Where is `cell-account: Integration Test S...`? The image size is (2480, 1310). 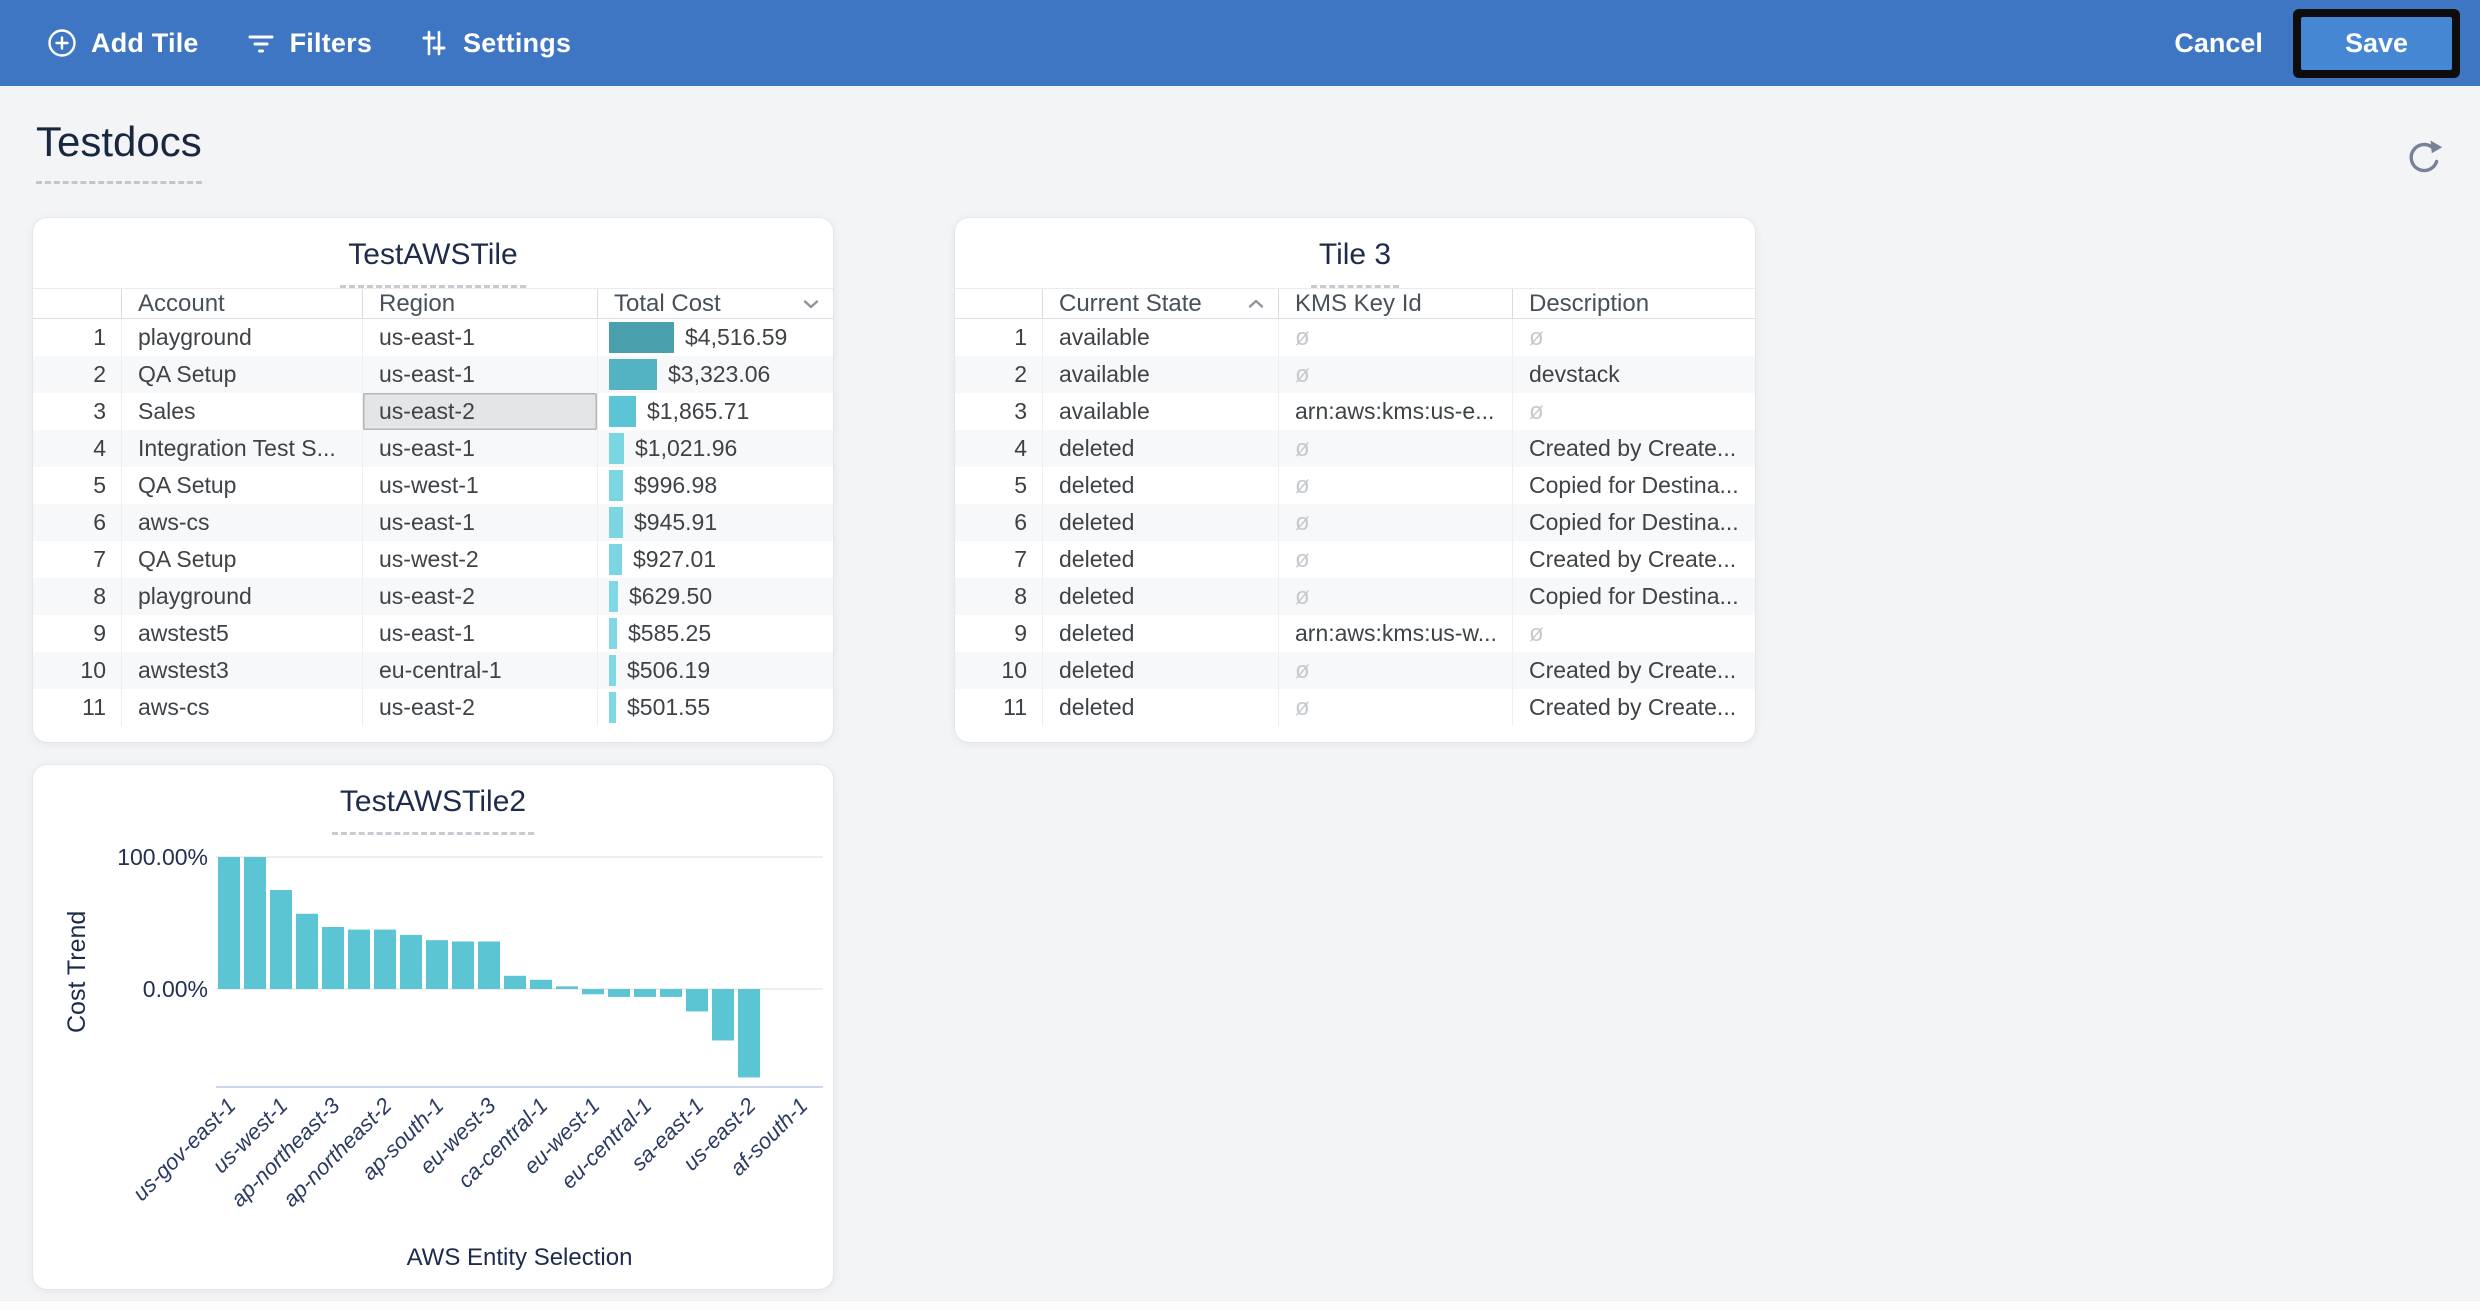 cell-account: Integration Test S... is located at coordinates (241, 448).